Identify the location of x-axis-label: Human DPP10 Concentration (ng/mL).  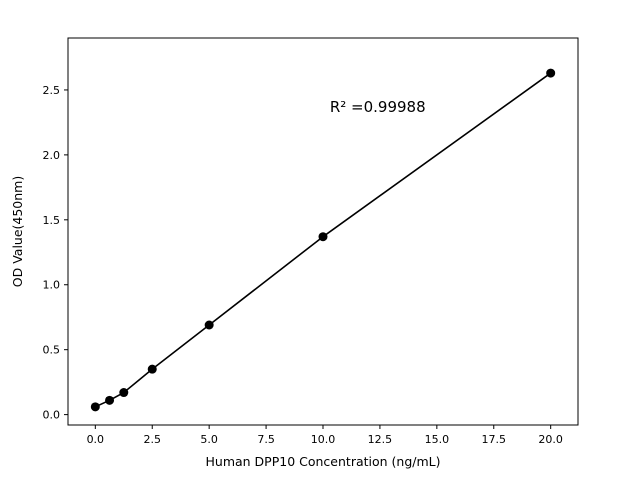
(323, 461).